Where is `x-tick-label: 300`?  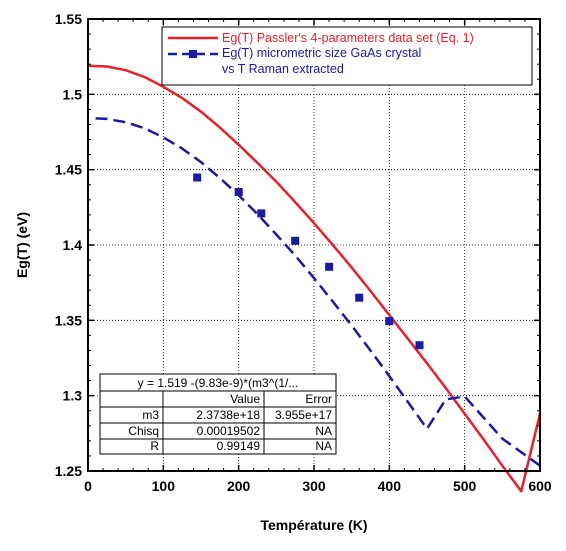 x-tick-label: 300 is located at coordinates (314, 486).